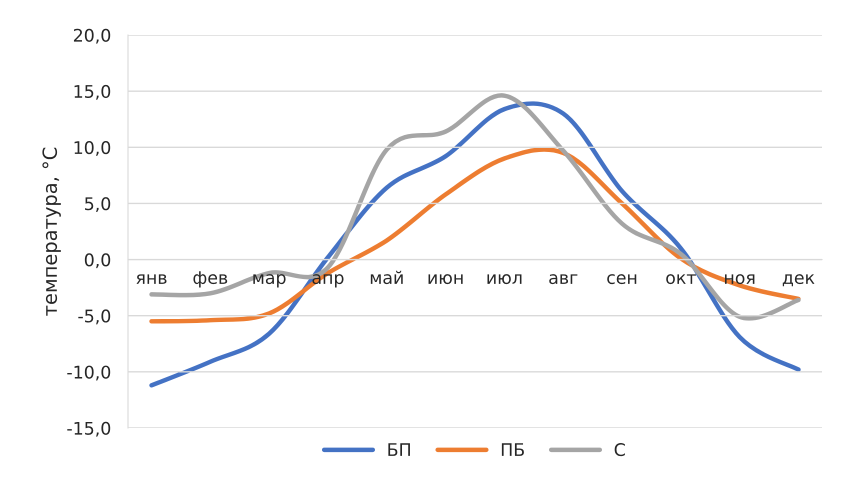 The height and width of the screenshot is (484, 841). Describe the element at coordinates (51, 232) in the screenshot. I see `y-axis-title: температура, °C` at that location.